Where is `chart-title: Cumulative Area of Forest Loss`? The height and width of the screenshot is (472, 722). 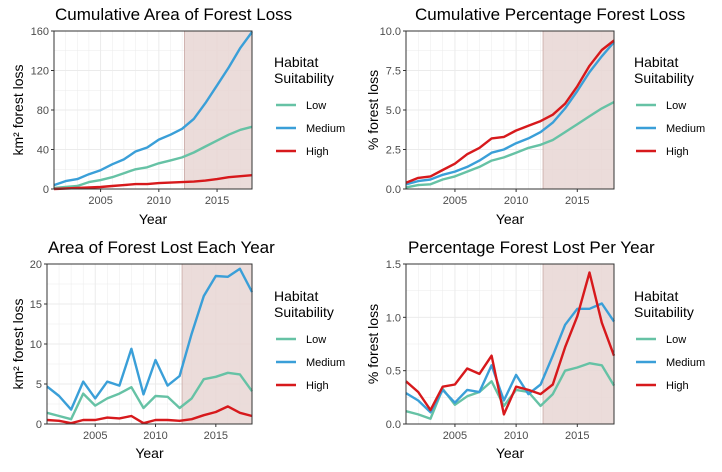
chart-title: Cumulative Area of Forest Loss is located at coordinates (173, 14).